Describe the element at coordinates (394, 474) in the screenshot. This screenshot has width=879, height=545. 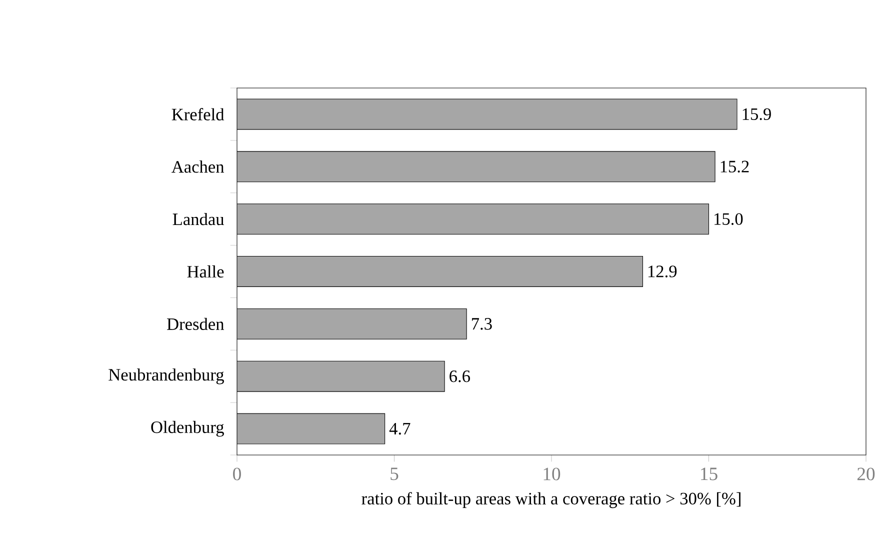
I see `x-tick-label: 5` at that location.